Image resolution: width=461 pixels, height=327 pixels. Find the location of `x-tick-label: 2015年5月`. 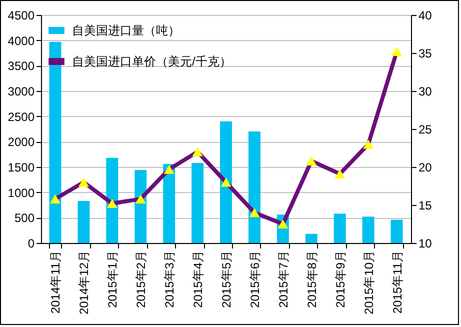

x-tick-label: 2015年5月 is located at coordinates (227, 279).